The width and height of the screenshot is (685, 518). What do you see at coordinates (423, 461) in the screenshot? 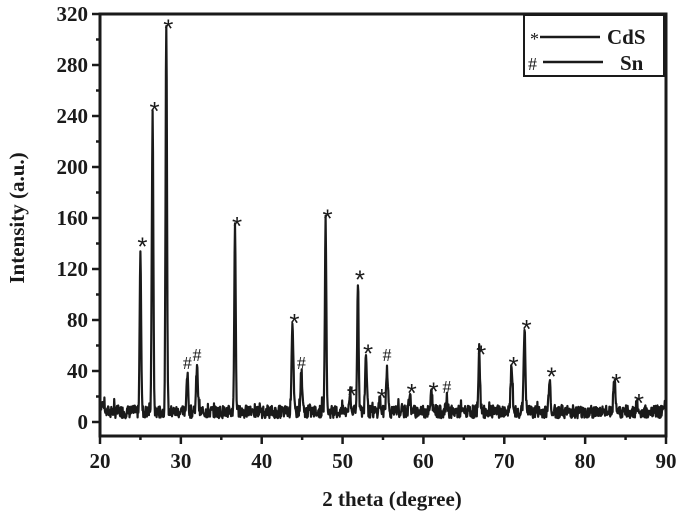
I see `x-tick-label: 60` at bounding box center [423, 461].